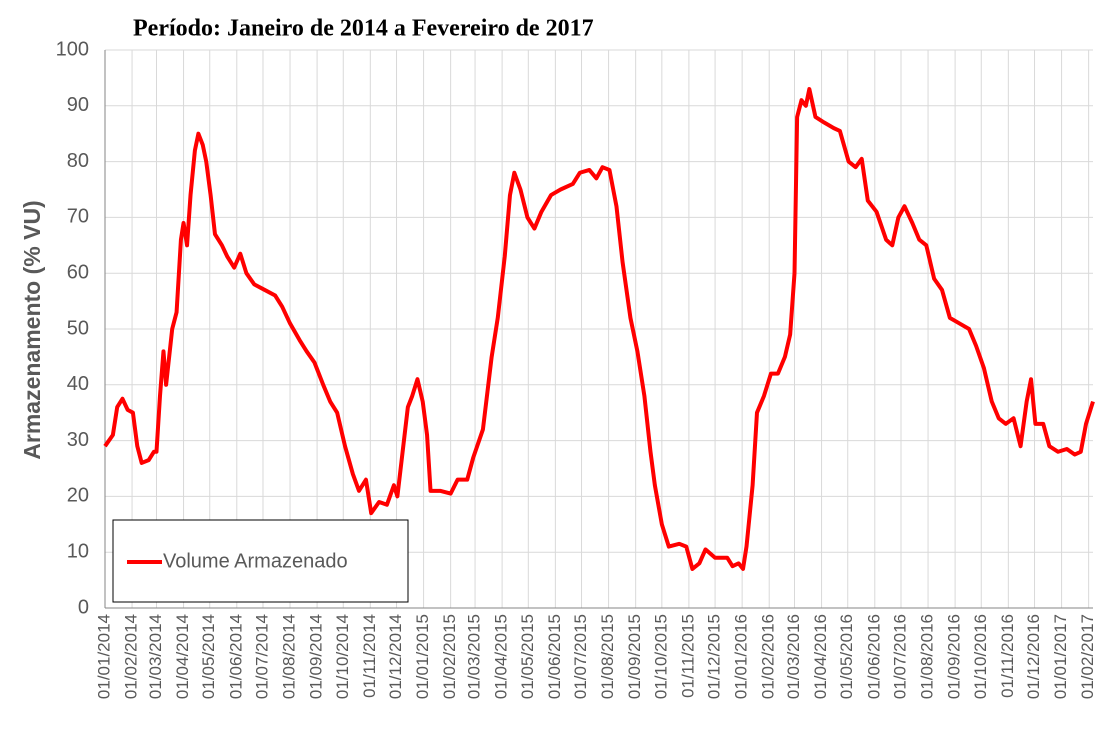 Image resolution: width=1095 pixels, height=753 pixels. What do you see at coordinates (1033, 656) in the screenshot?
I see `x-tick-label: 01/12/2016` at bounding box center [1033, 656].